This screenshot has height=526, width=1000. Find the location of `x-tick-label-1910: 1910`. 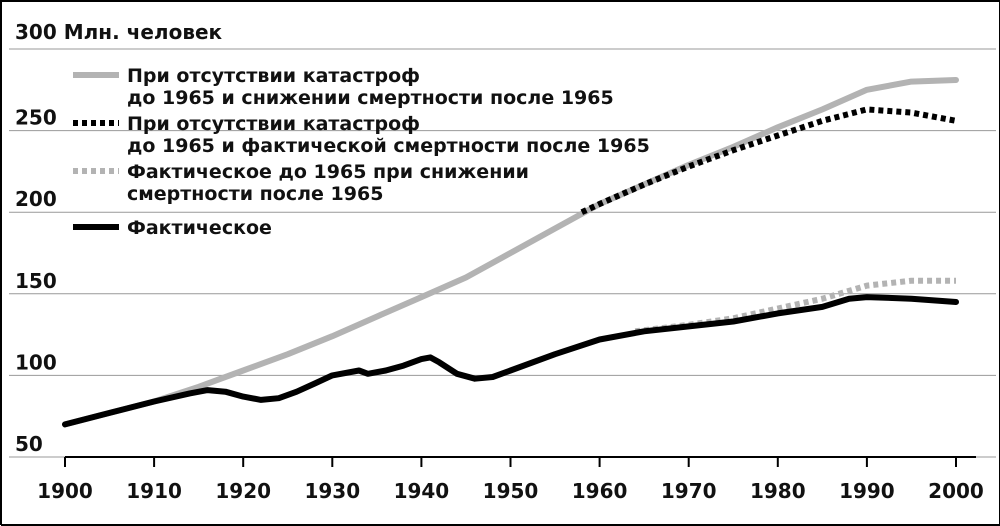

x-tick-label-1910: 1910 is located at coordinates (154, 491).